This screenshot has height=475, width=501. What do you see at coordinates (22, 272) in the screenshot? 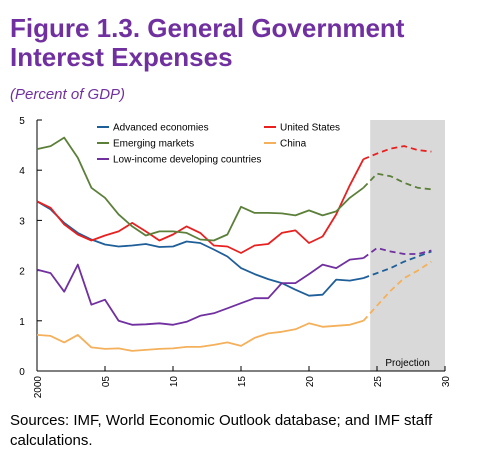
I see `y-tick-label: 2` at bounding box center [22, 272].